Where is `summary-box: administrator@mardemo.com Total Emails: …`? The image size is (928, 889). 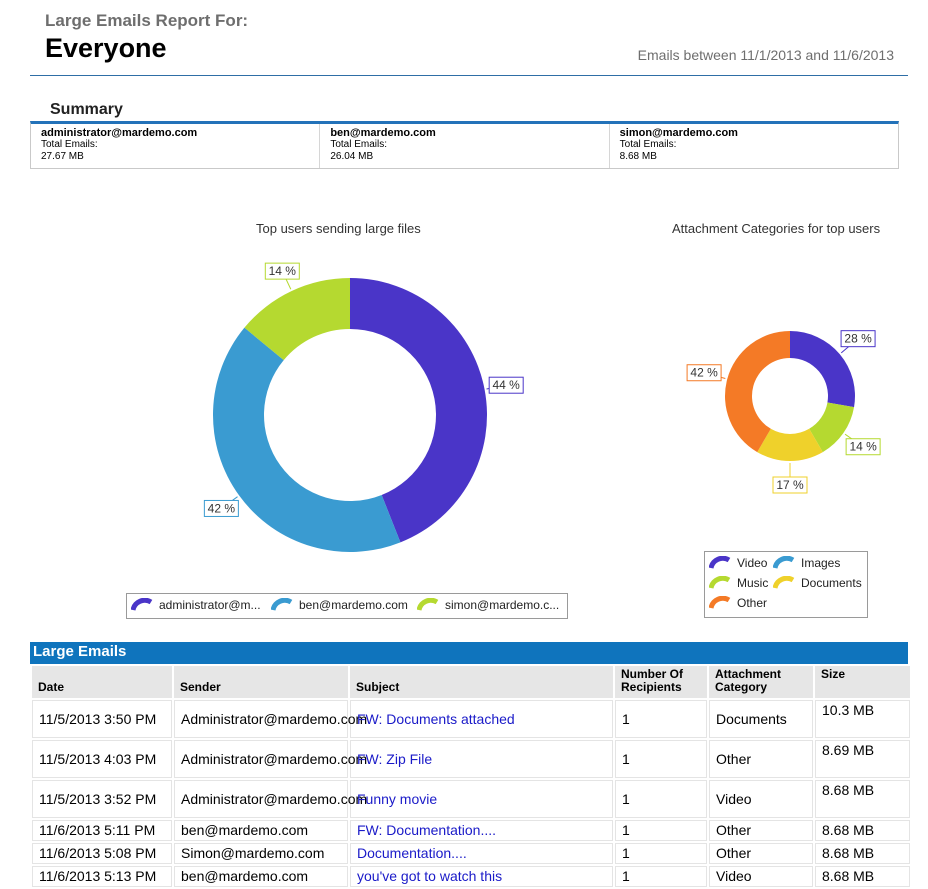 summary-box: administrator@mardemo.com Total Emails: … is located at coordinates (464, 145).